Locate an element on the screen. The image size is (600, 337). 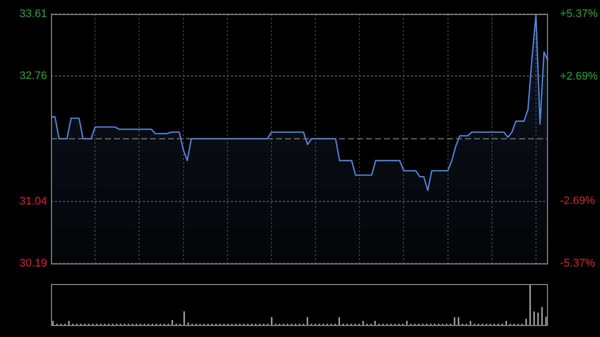
y-tick-label: 30.19 is located at coordinates (33, 263).